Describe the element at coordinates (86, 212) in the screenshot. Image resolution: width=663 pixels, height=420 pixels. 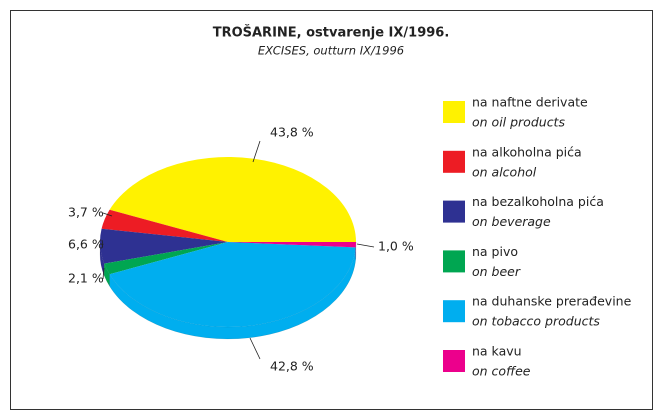
I see `data-label: 3,7 %` at that location.